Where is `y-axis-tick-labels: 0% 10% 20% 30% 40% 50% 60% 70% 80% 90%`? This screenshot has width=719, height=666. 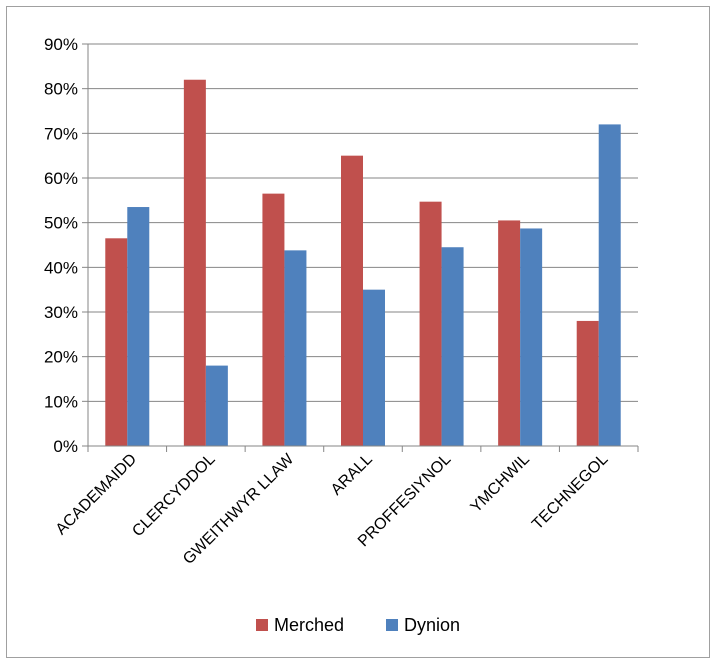 y-axis-tick-labels: 0% 10% 20% 30% 40% 50% 60% 70% 80% 90% is located at coordinates (61, 245).